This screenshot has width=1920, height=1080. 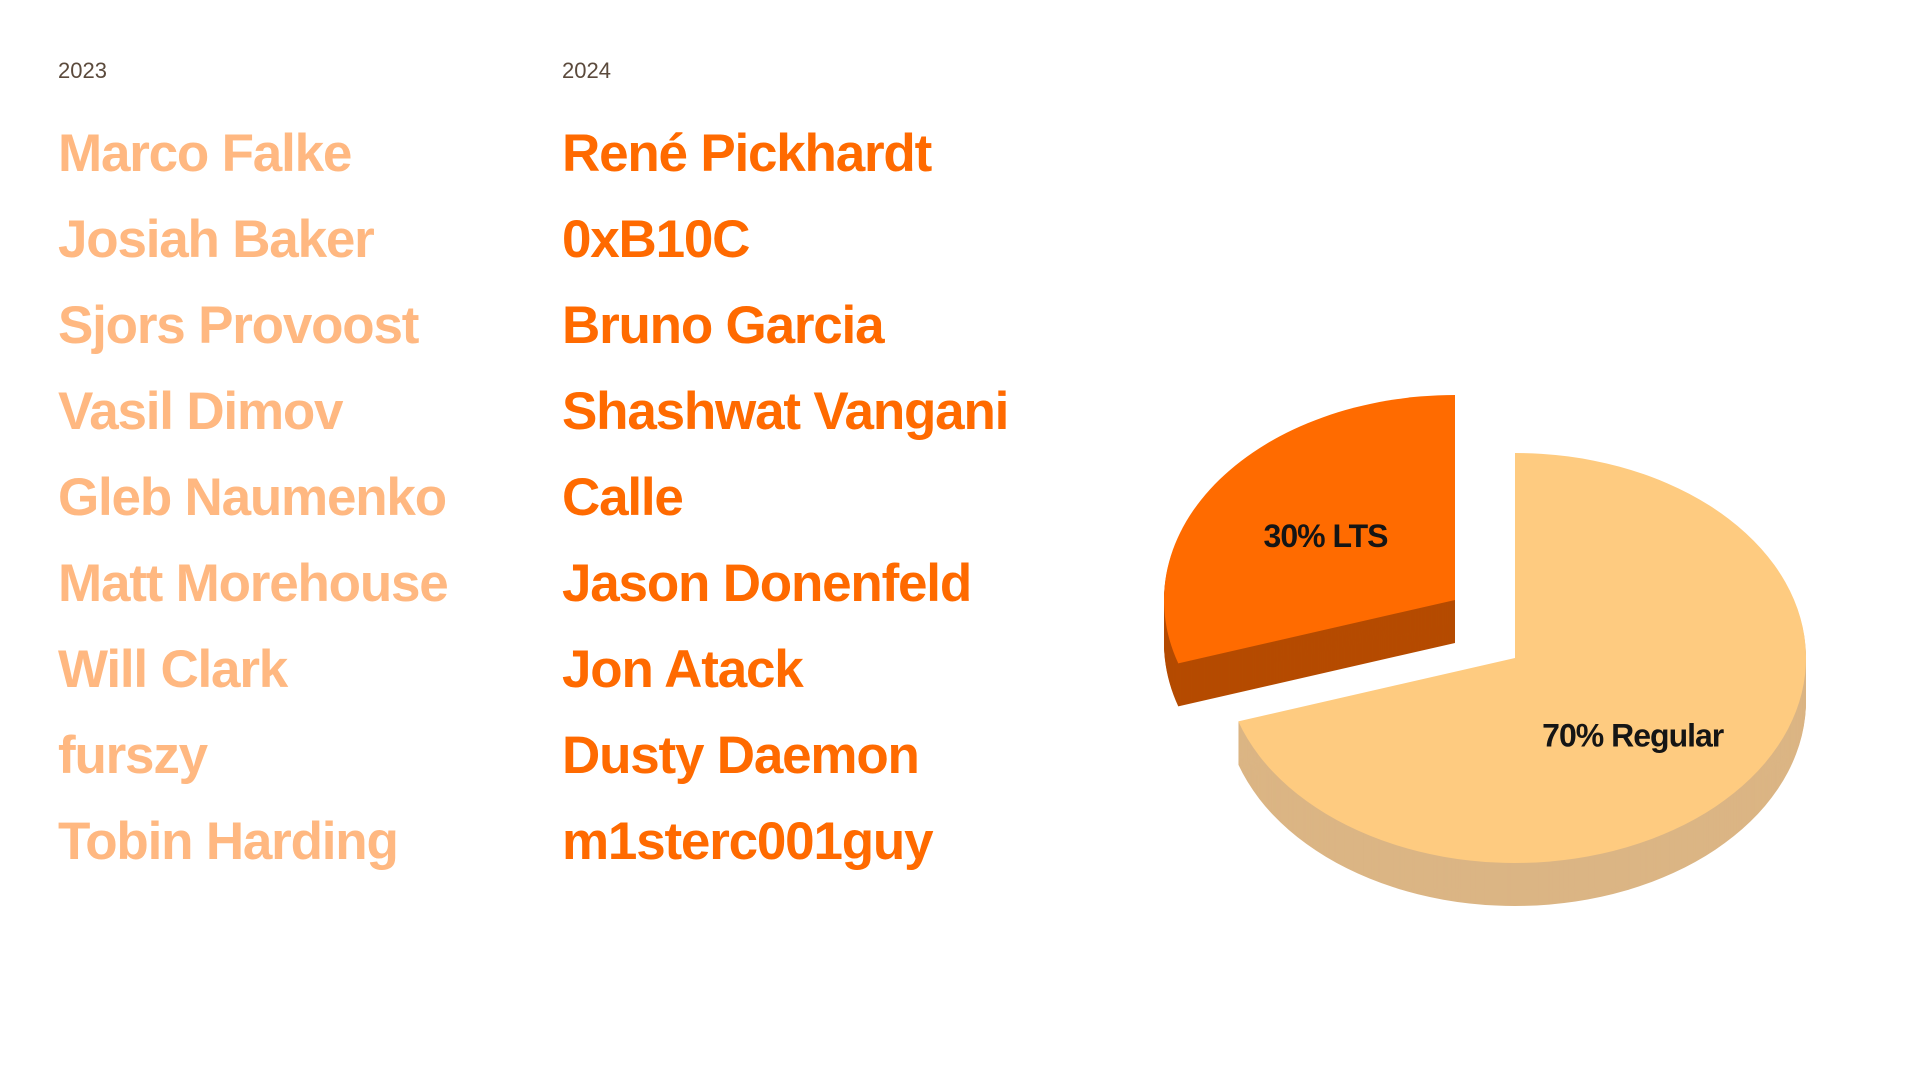 I want to click on name-item: furszy, so click(x=133, y=755).